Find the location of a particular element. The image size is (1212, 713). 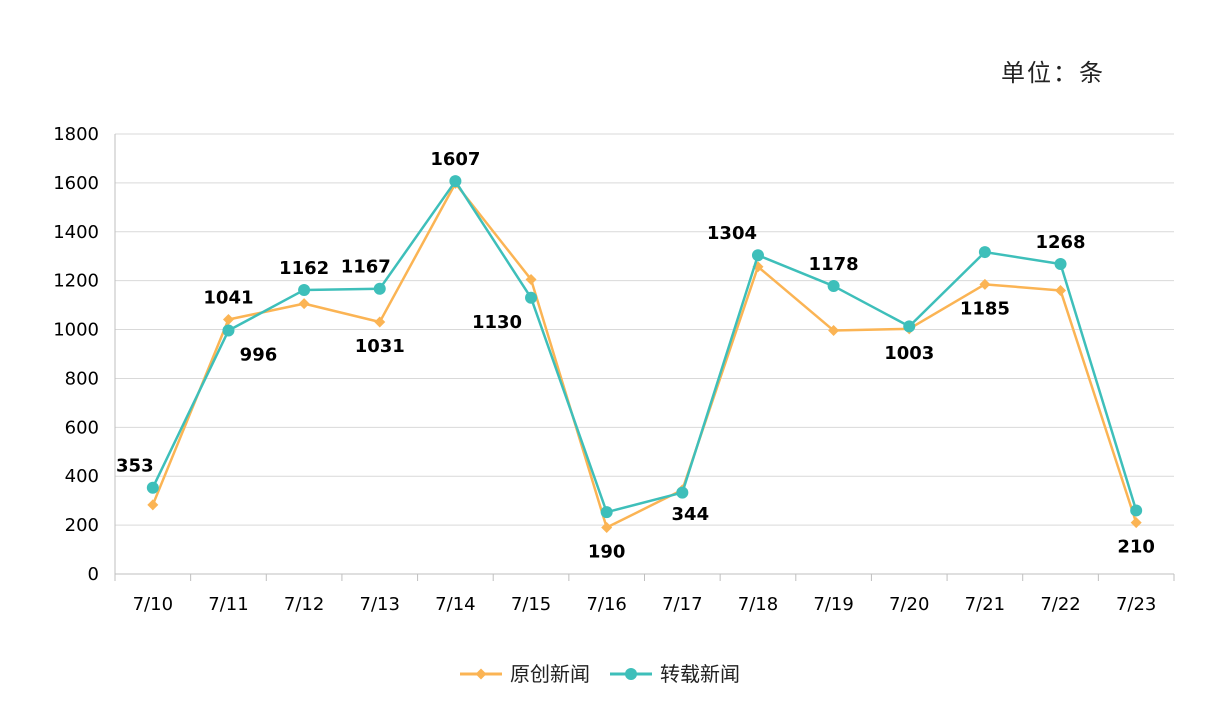

x-tick-label: 7/16 is located at coordinates (606, 604).